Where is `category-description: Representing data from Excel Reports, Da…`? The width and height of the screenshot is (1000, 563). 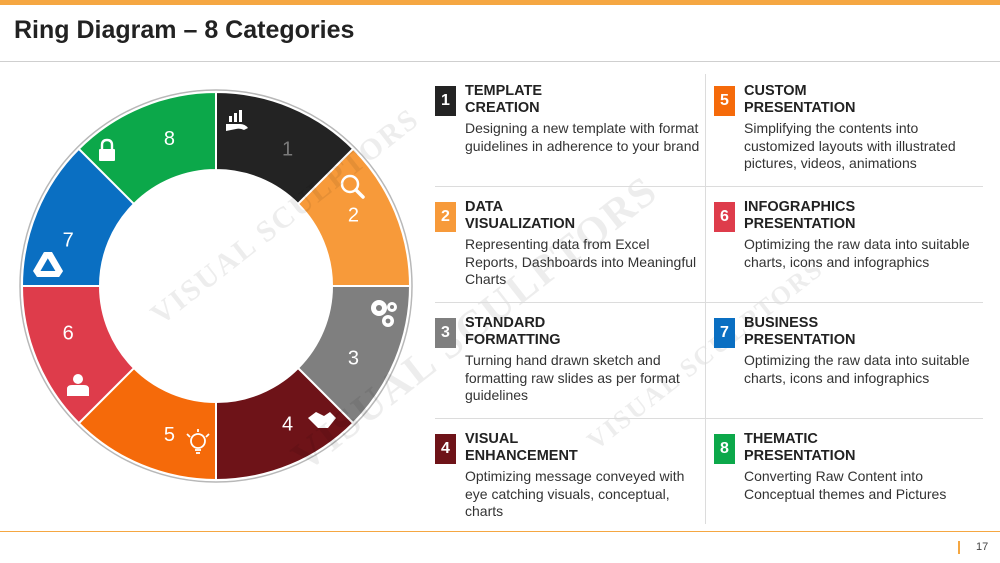
category-description: Representing data from Excel Reports, Da… is located at coordinates (581, 261).